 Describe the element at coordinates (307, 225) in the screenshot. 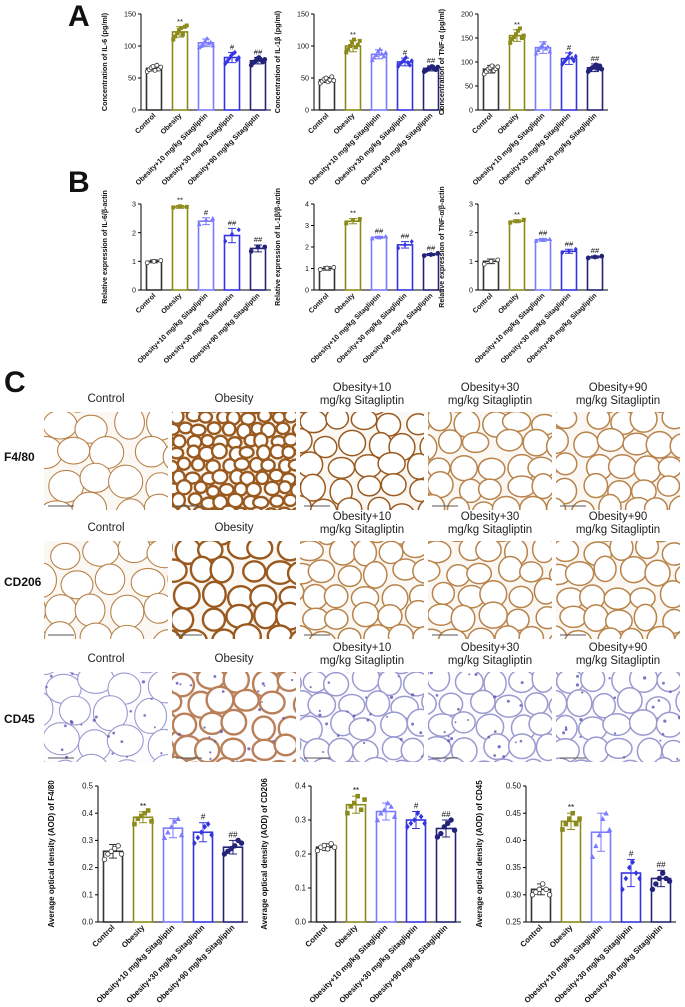

I see `y-tick-label: 3` at that location.